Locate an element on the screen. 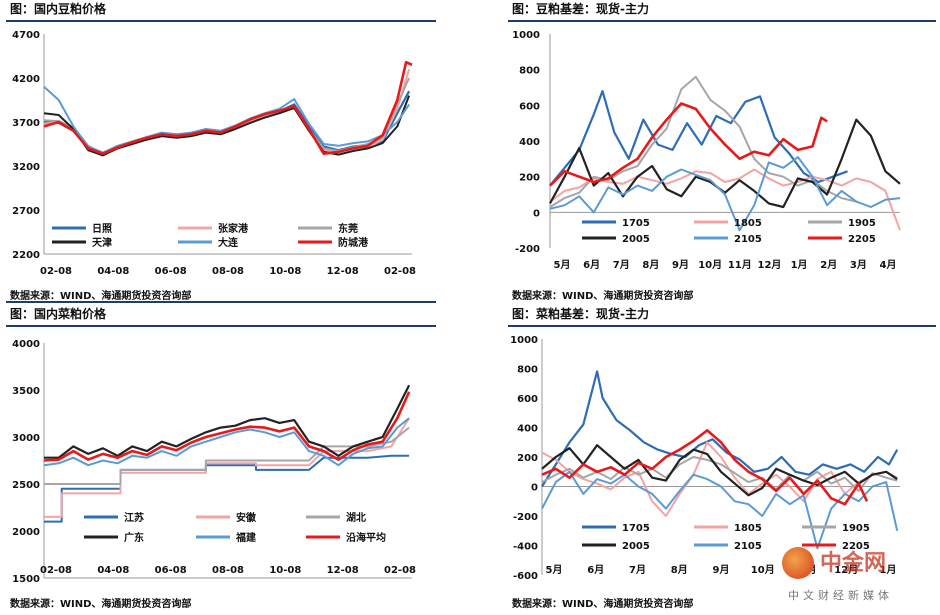 The height and width of the screenshot is (615, 940). watermark-subtitle: 中文财经新媒体 is located at coordinates (840, 595).